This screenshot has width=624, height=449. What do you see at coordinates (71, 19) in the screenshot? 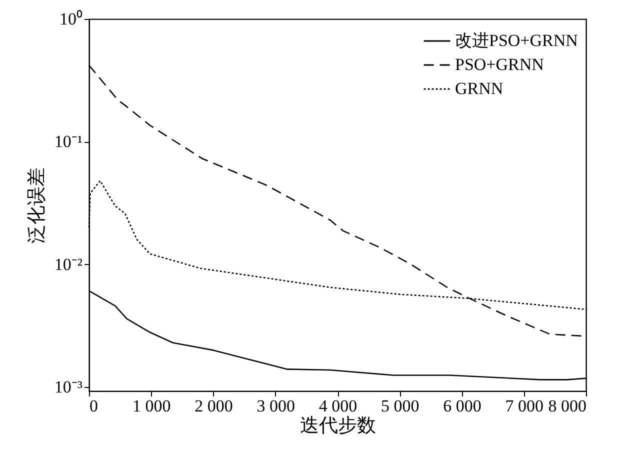
I see `y-tick-label: 10⁰` at bounding box center [71, 19].